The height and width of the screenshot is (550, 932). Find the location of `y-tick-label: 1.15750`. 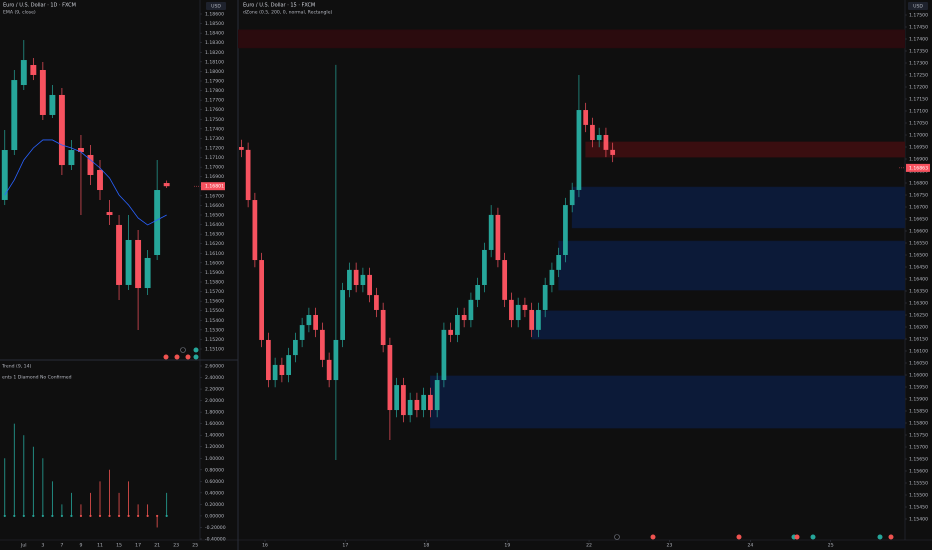

y-tick-label: 1.15750 is located at coordinates (918, 436).